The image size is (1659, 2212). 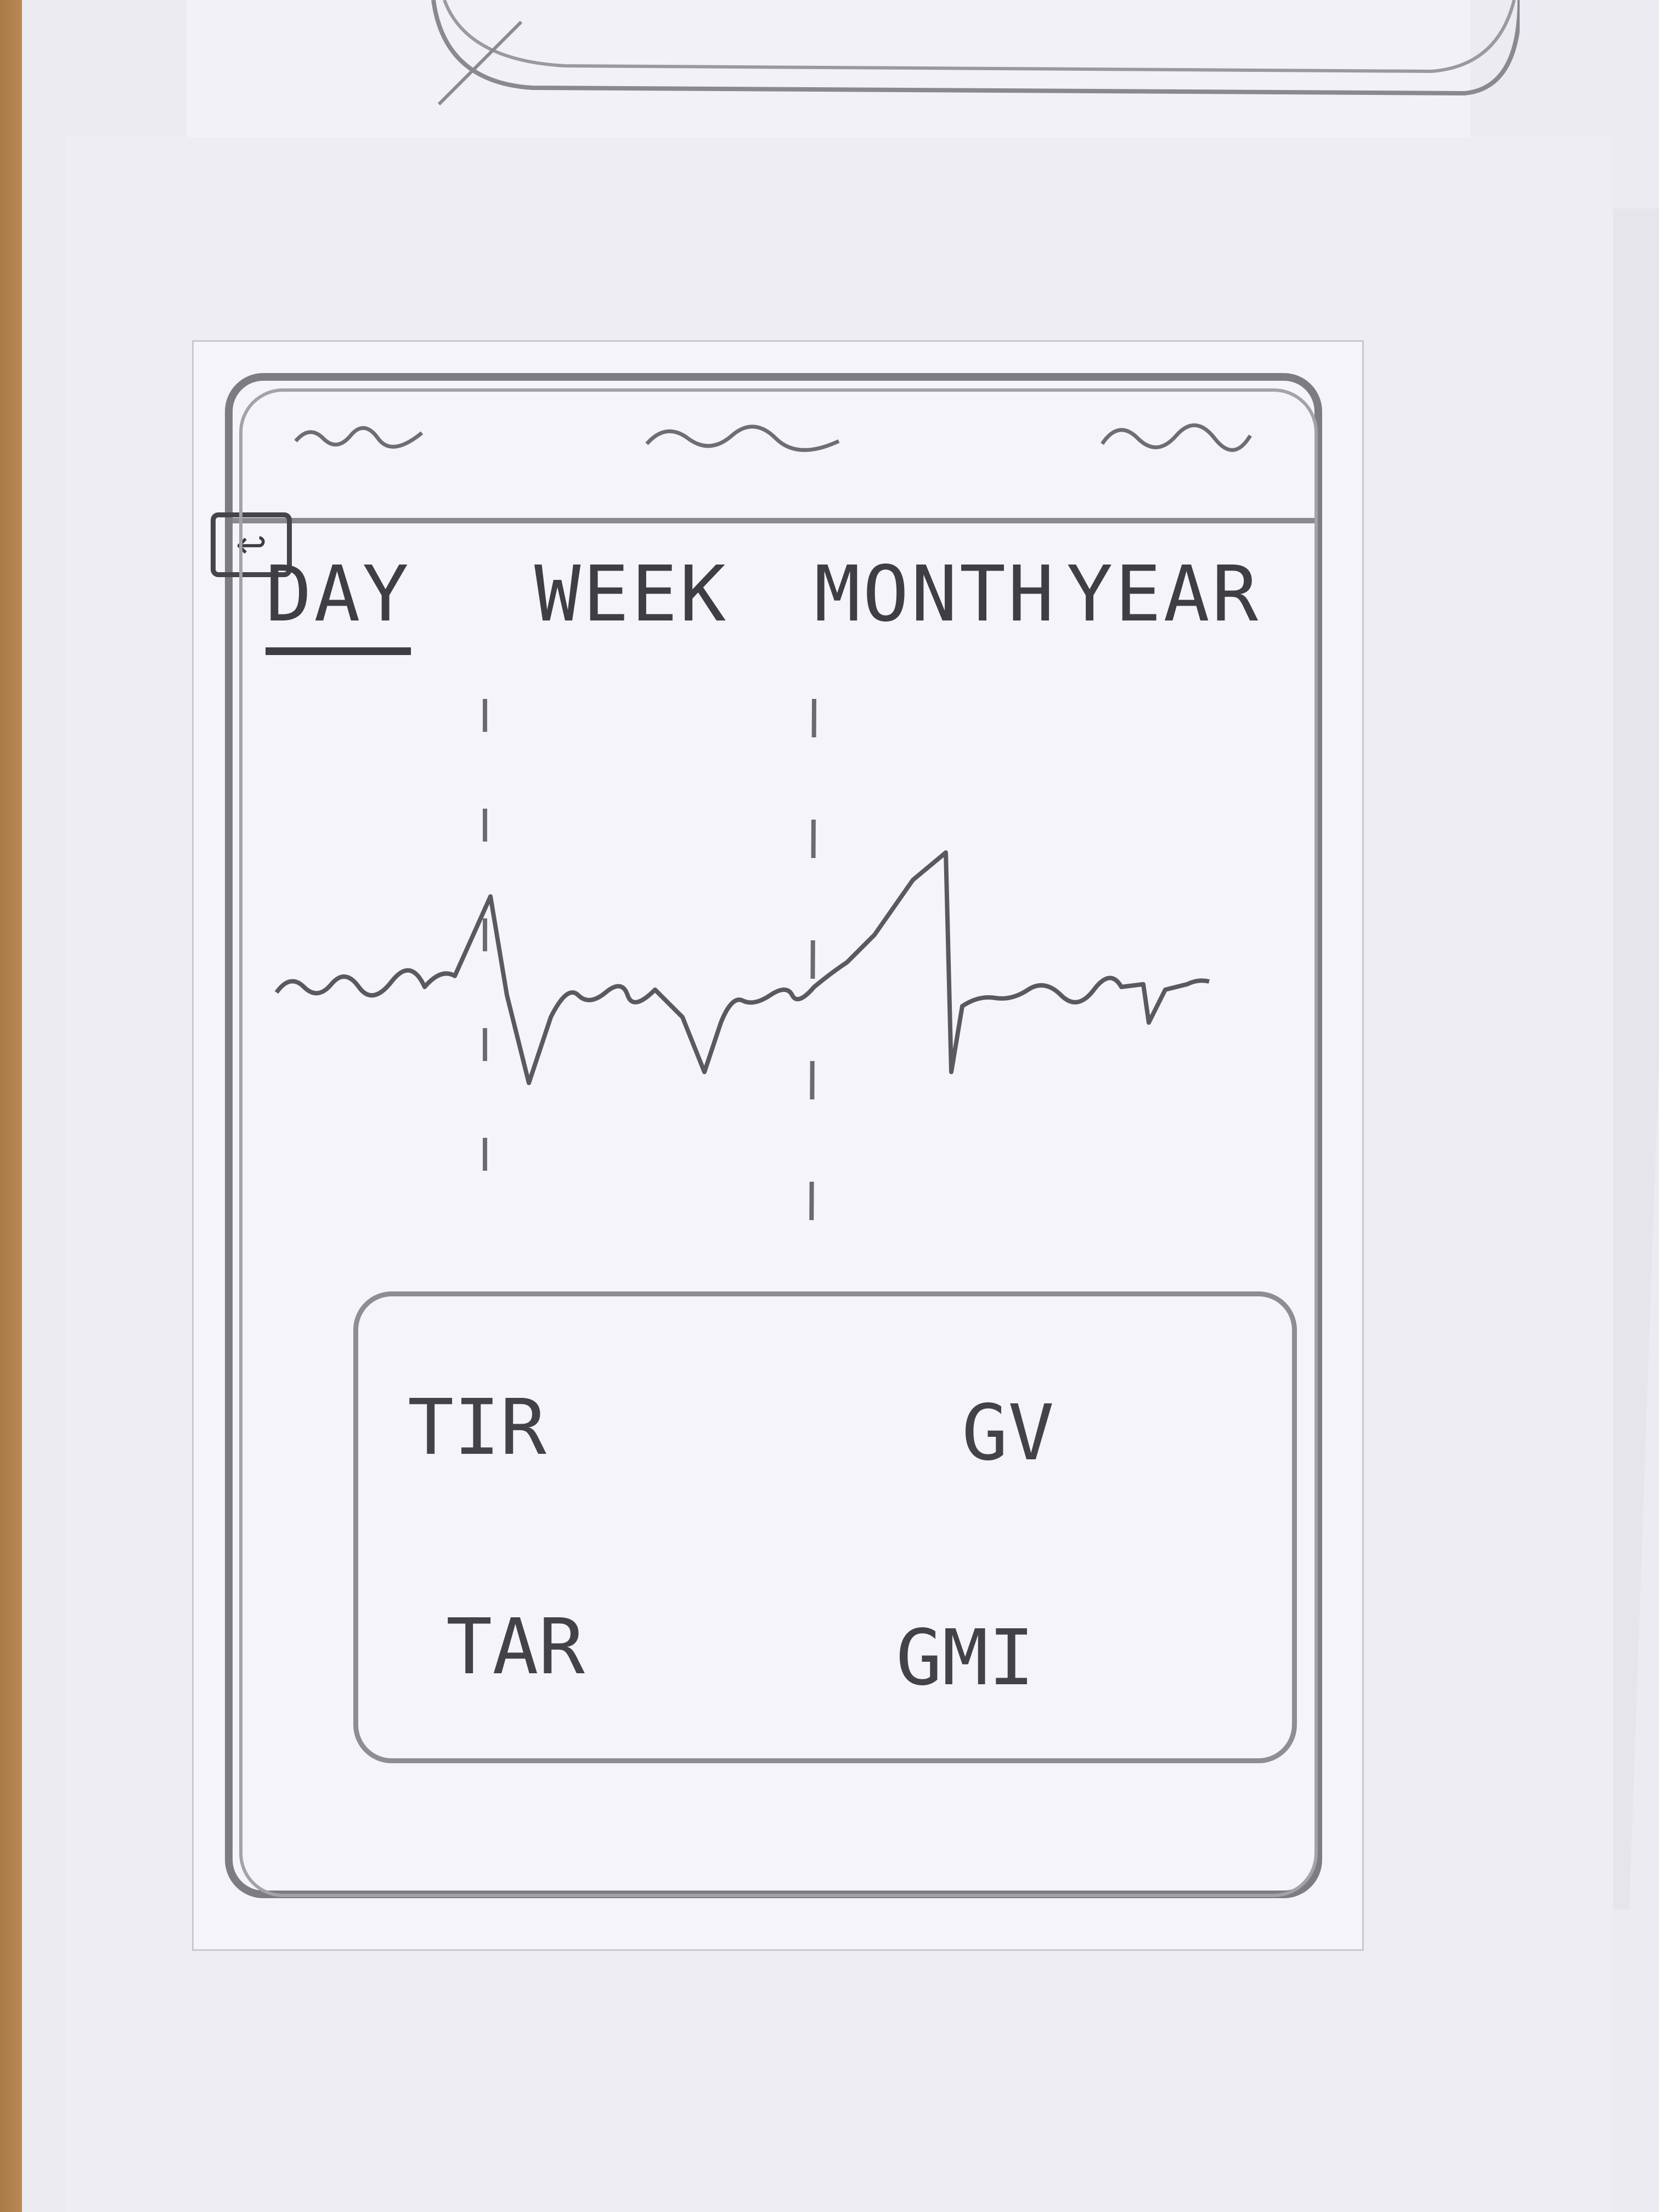 I want to click on metric-gmi: GMI, so click(x=966, y=1658).